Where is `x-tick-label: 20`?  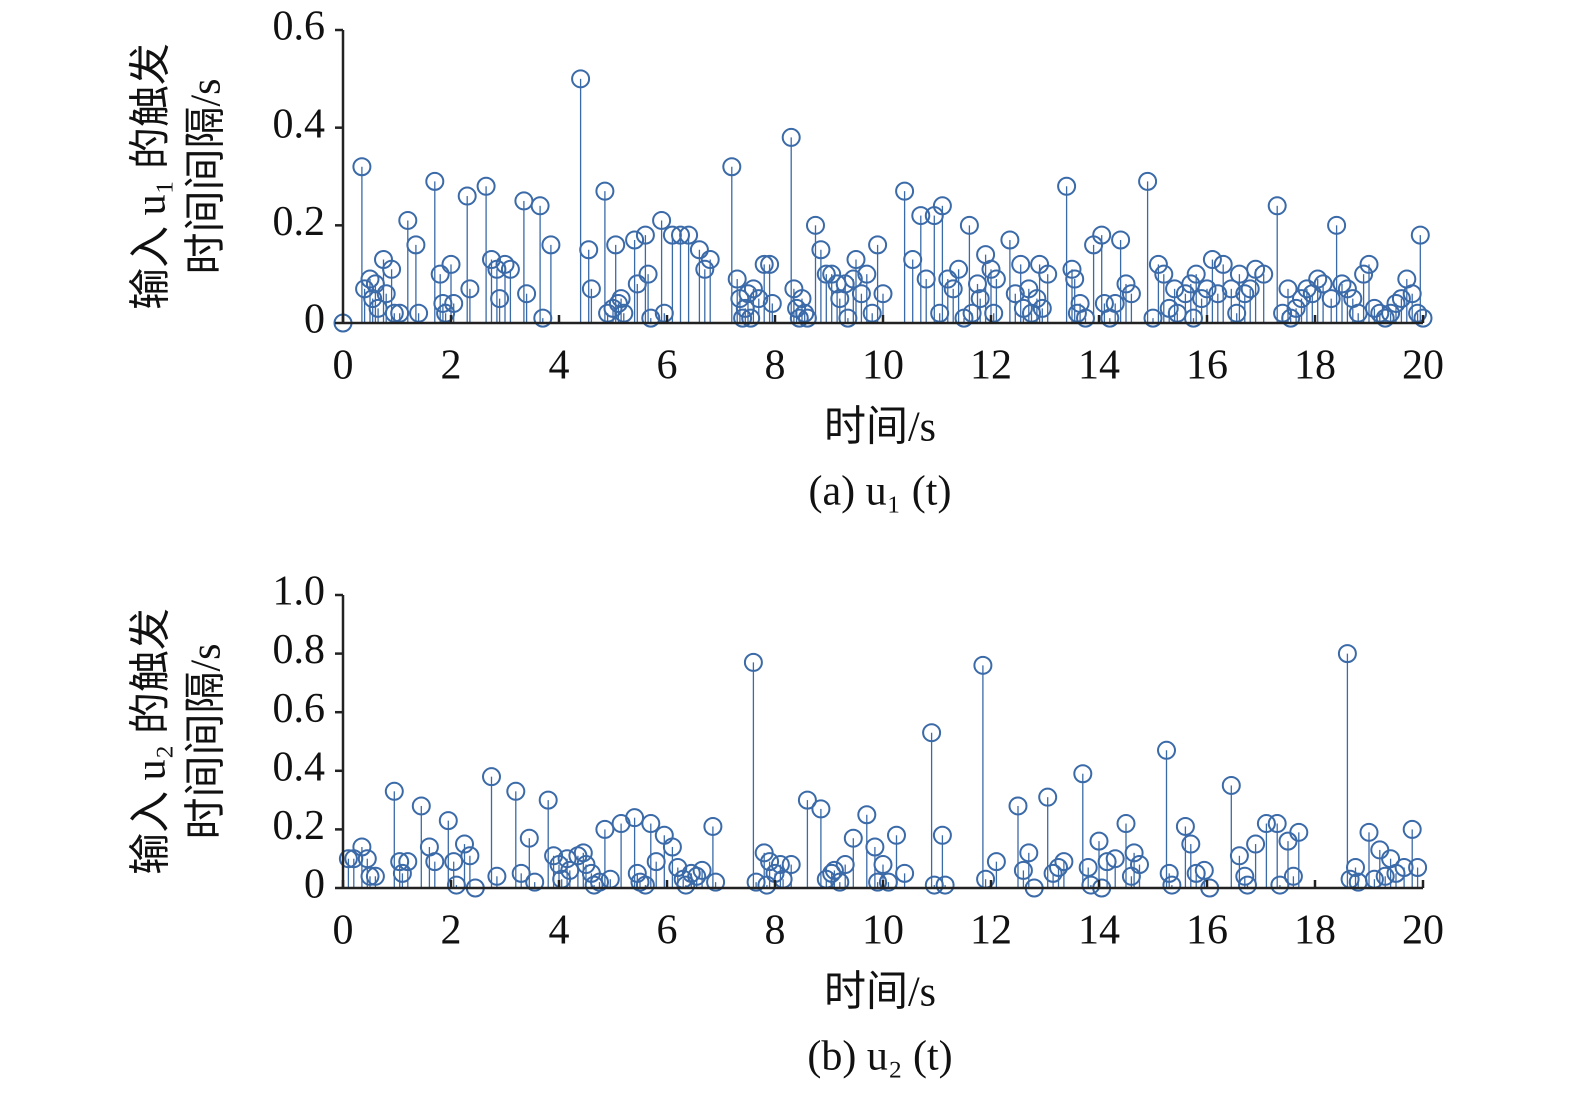 x-tick-label: 20 is located at coordinates (1423, 366).